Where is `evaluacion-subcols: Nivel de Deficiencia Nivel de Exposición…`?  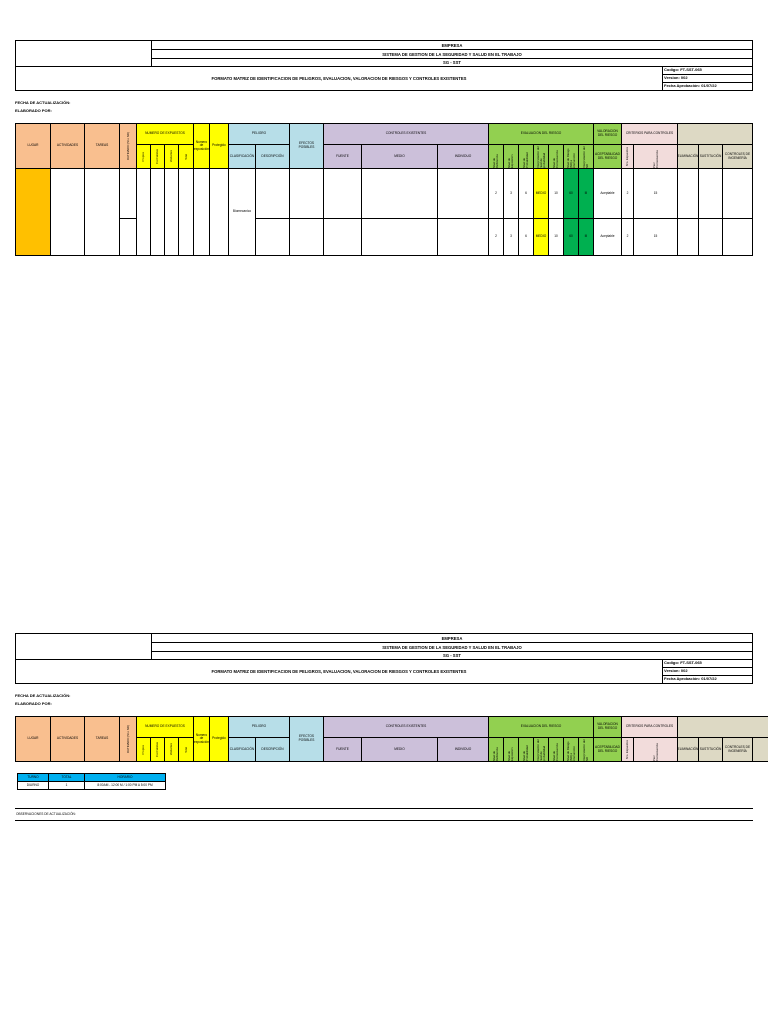 evaluacion-subcols: Nivel de Deficiencia Nivel de Exposición… is located at coordinates (541, 156).